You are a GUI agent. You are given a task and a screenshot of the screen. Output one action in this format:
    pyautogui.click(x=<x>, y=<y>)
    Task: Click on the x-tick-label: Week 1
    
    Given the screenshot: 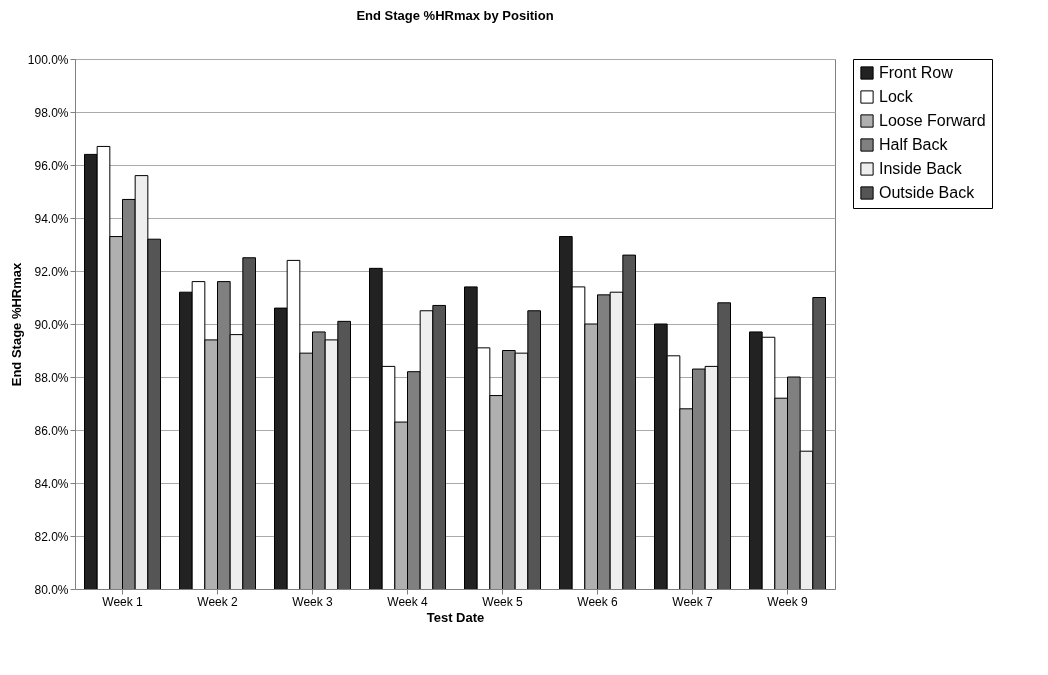 What is the action you would take?
    pyautogui.click(x=123, y=601)
    